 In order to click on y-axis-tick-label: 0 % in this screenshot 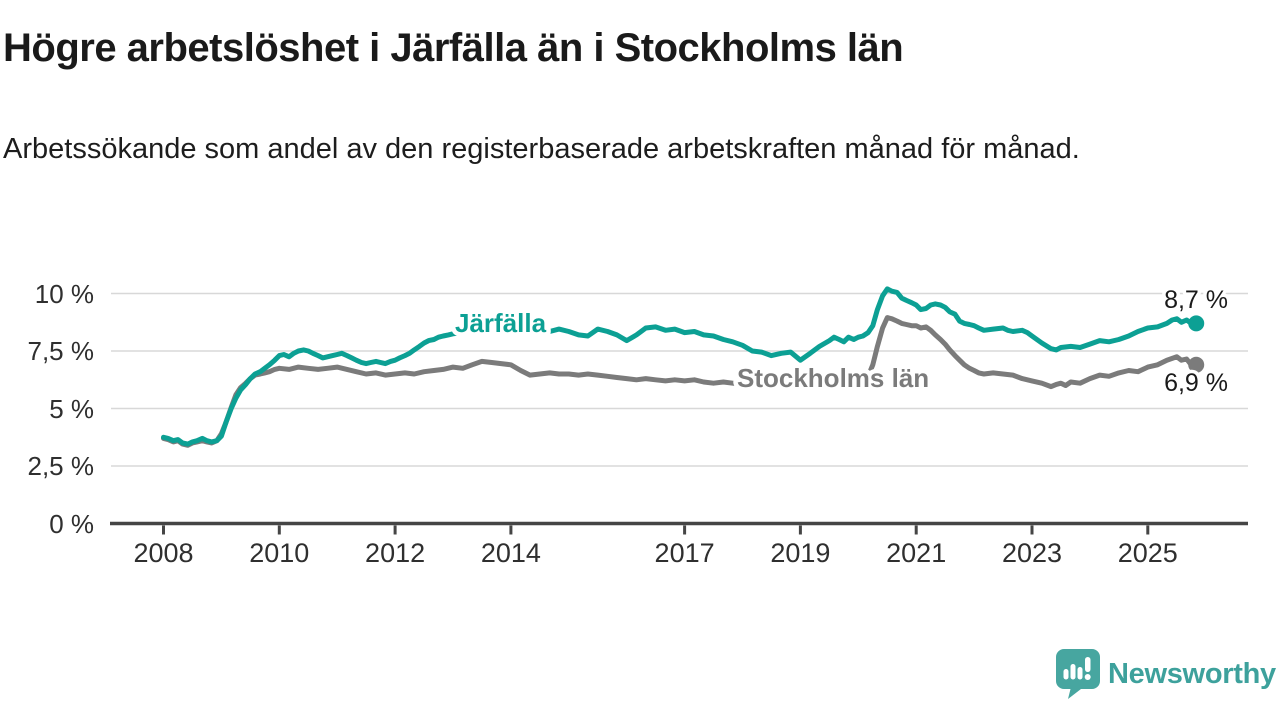, I will do `click(71, 523)`.